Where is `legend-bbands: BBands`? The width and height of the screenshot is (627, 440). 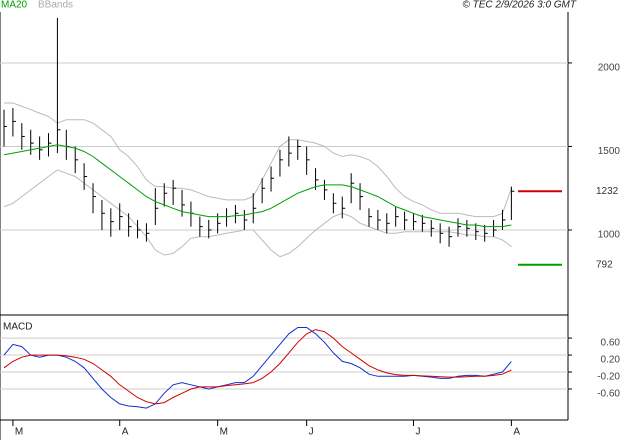 legend-bbands: BBands is located at coordinates (55, 5).